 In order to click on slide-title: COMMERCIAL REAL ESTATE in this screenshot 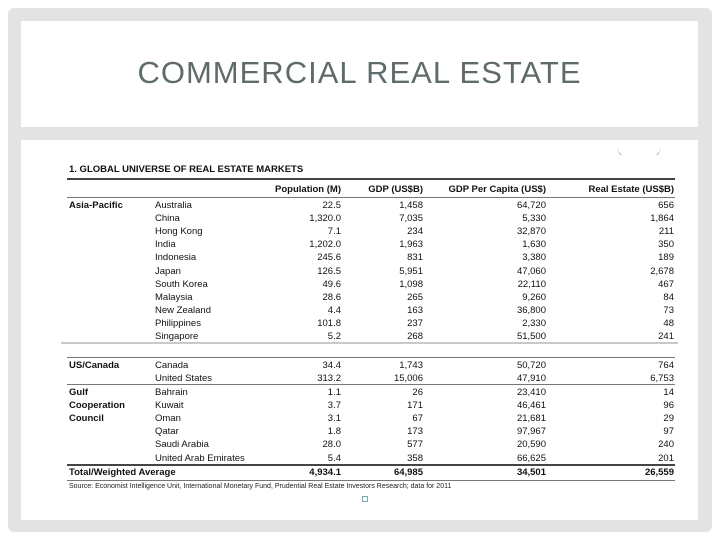, I will do `click(359, 72)`.